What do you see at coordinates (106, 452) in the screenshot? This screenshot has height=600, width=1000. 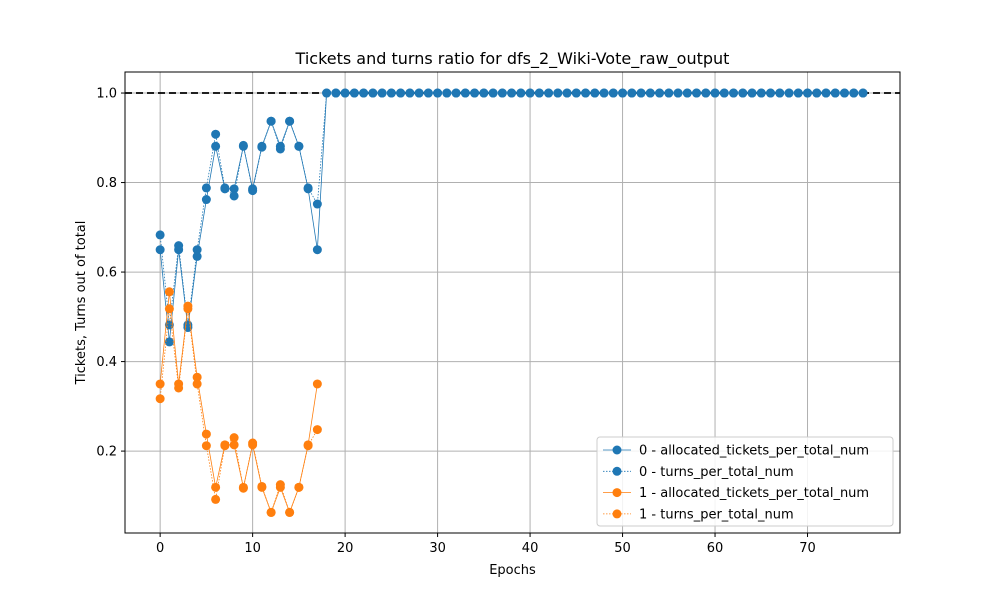 I see `y-tick-label: 0.2` at bounding box center [106, 452].